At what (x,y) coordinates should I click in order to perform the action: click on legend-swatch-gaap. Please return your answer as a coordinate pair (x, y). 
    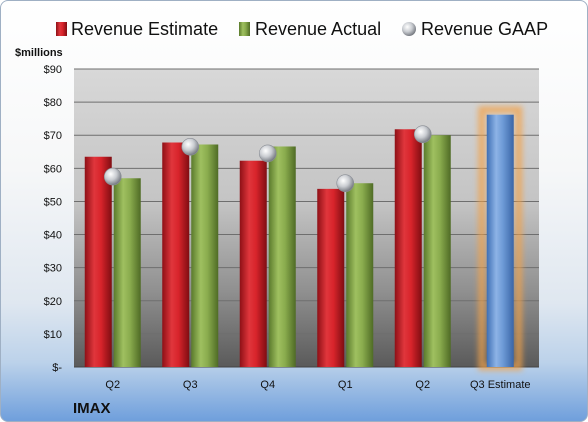
    Looking at the image, I should click on (409, 29).